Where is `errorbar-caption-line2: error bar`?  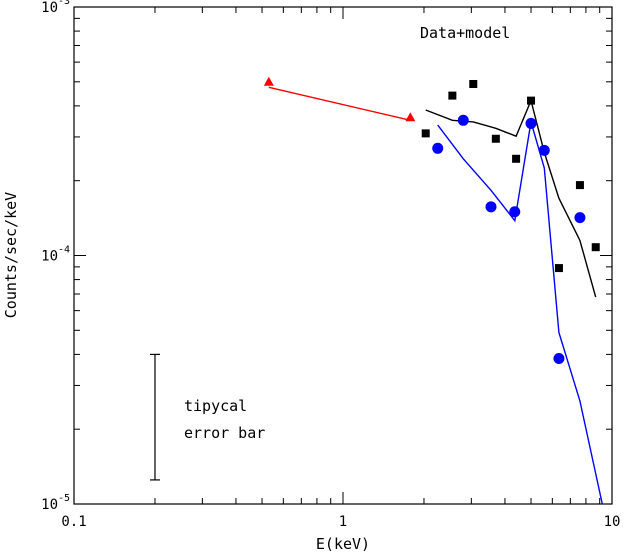 errorbar-caption-line2: error bar is located at coordinates (224, 433).